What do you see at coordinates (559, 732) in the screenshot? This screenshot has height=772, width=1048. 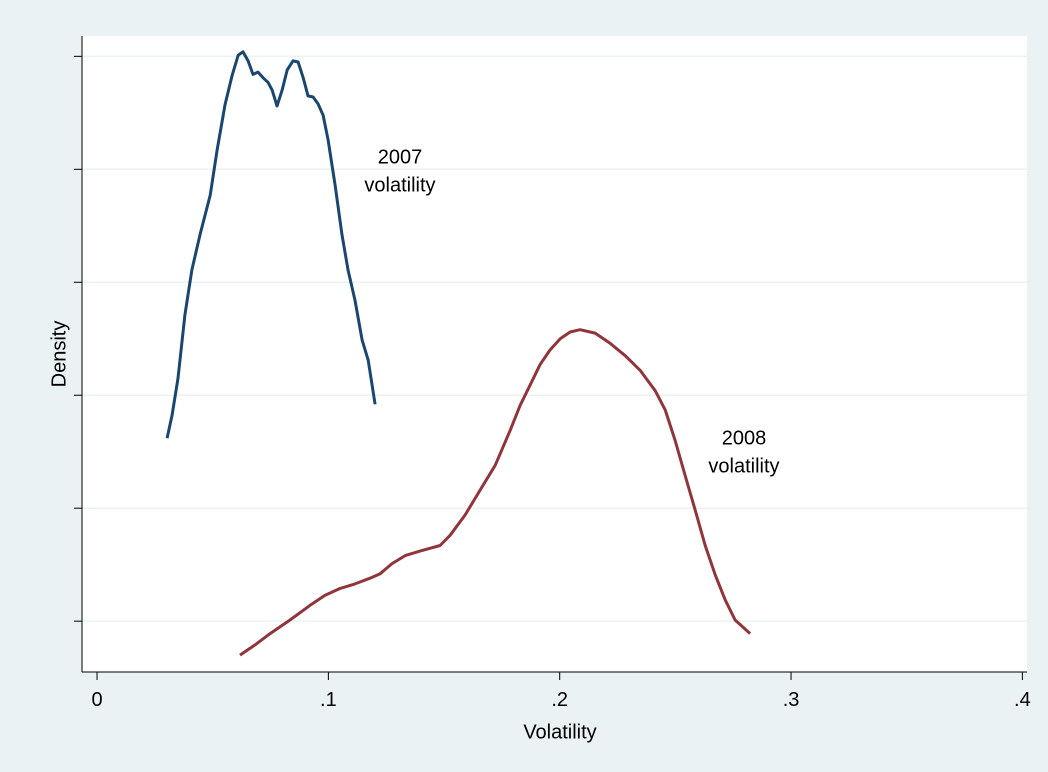 I see `x-axis-label: Volatility` at bounding box center [559, 732].